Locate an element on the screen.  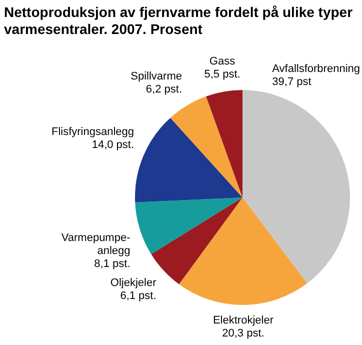
slice-label: Avfallsforbrenning is located at coordinates (316, 68).